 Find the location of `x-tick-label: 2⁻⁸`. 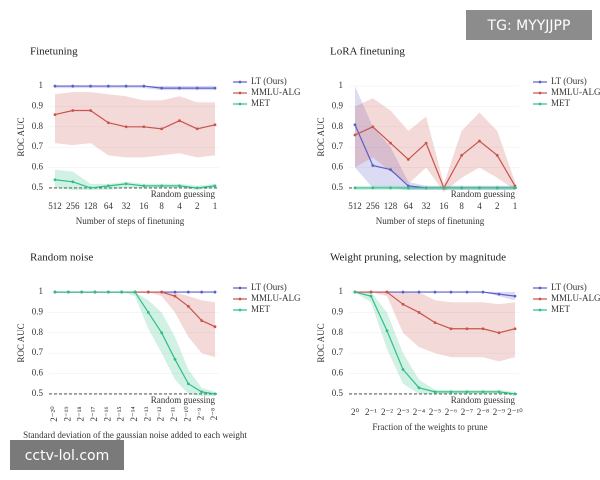

x-tick-label: 2⁻⁸ is located at coordinates (214, 414).